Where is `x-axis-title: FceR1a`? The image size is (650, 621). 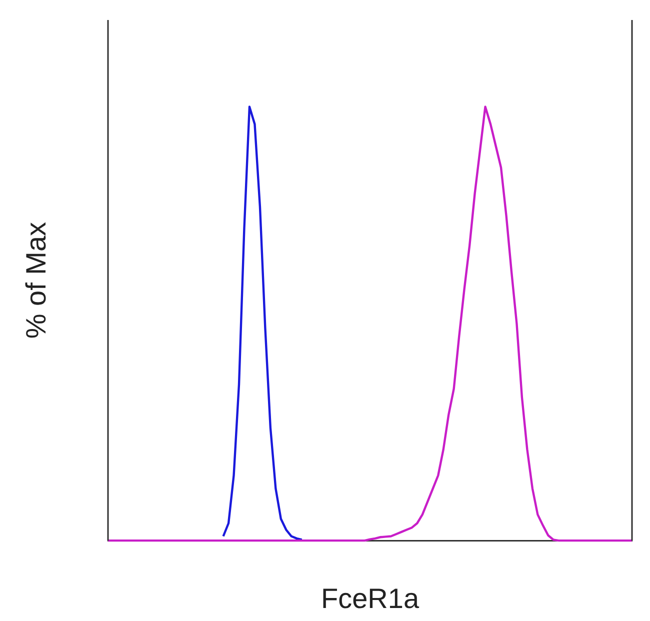 x-axis-title: FceR1a is located at coordinates (370, 598).